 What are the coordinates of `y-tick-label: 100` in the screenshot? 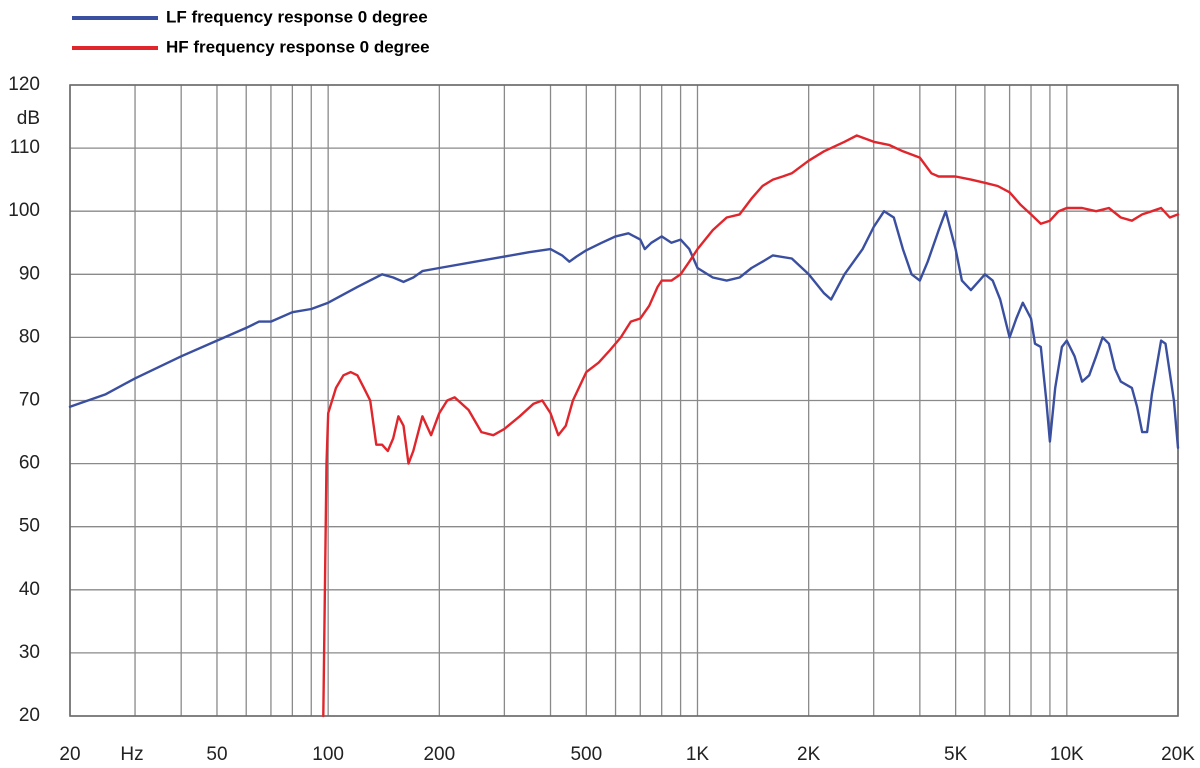 It's located at (24, 210).